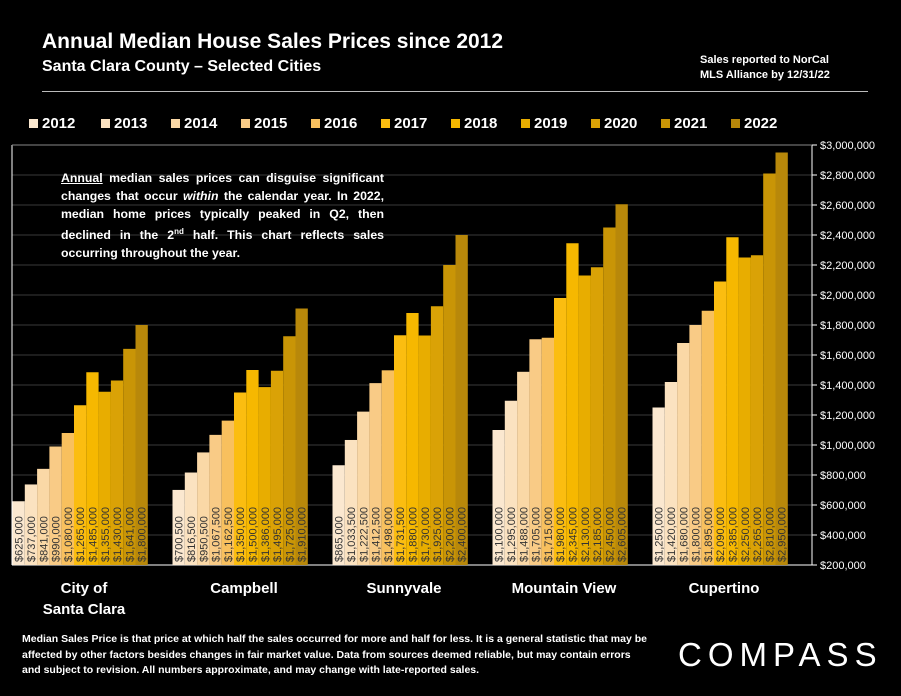 The height and width of the screenshot is (696, 901). What do you see at coordinates (720, 423) in the screenshot?
I see `bar-cupertino-2017` at bounding box center [720, 423].